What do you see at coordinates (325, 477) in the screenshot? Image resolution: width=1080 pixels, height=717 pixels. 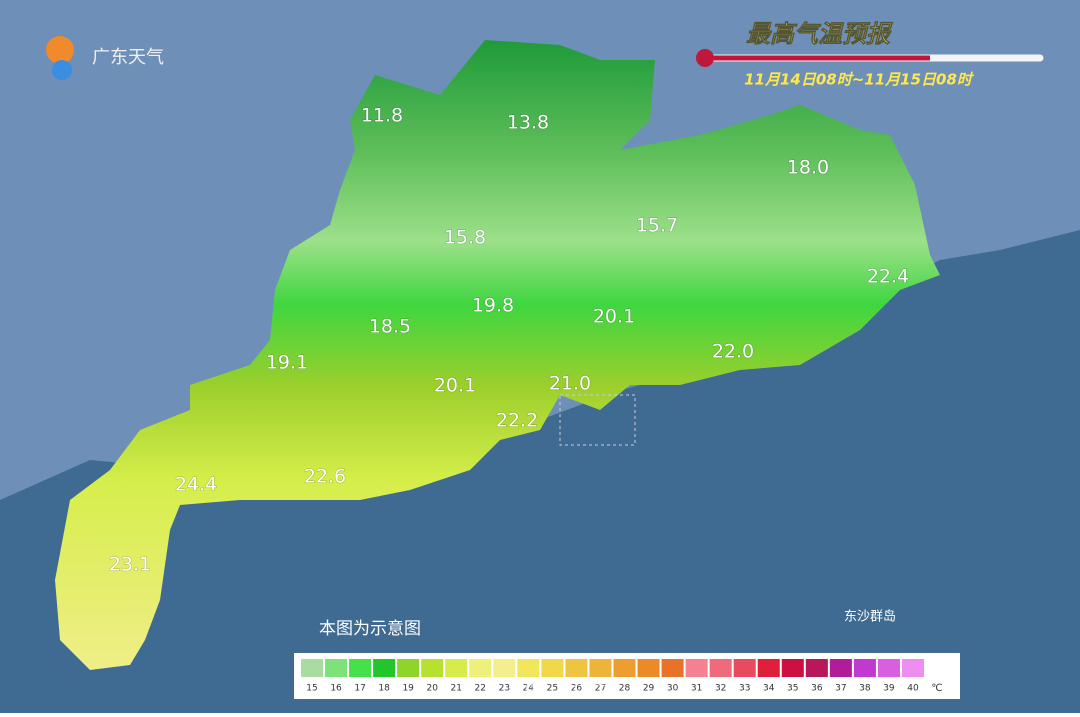 I see `temperature-label: 22.6` at bounding box center [325, 477].